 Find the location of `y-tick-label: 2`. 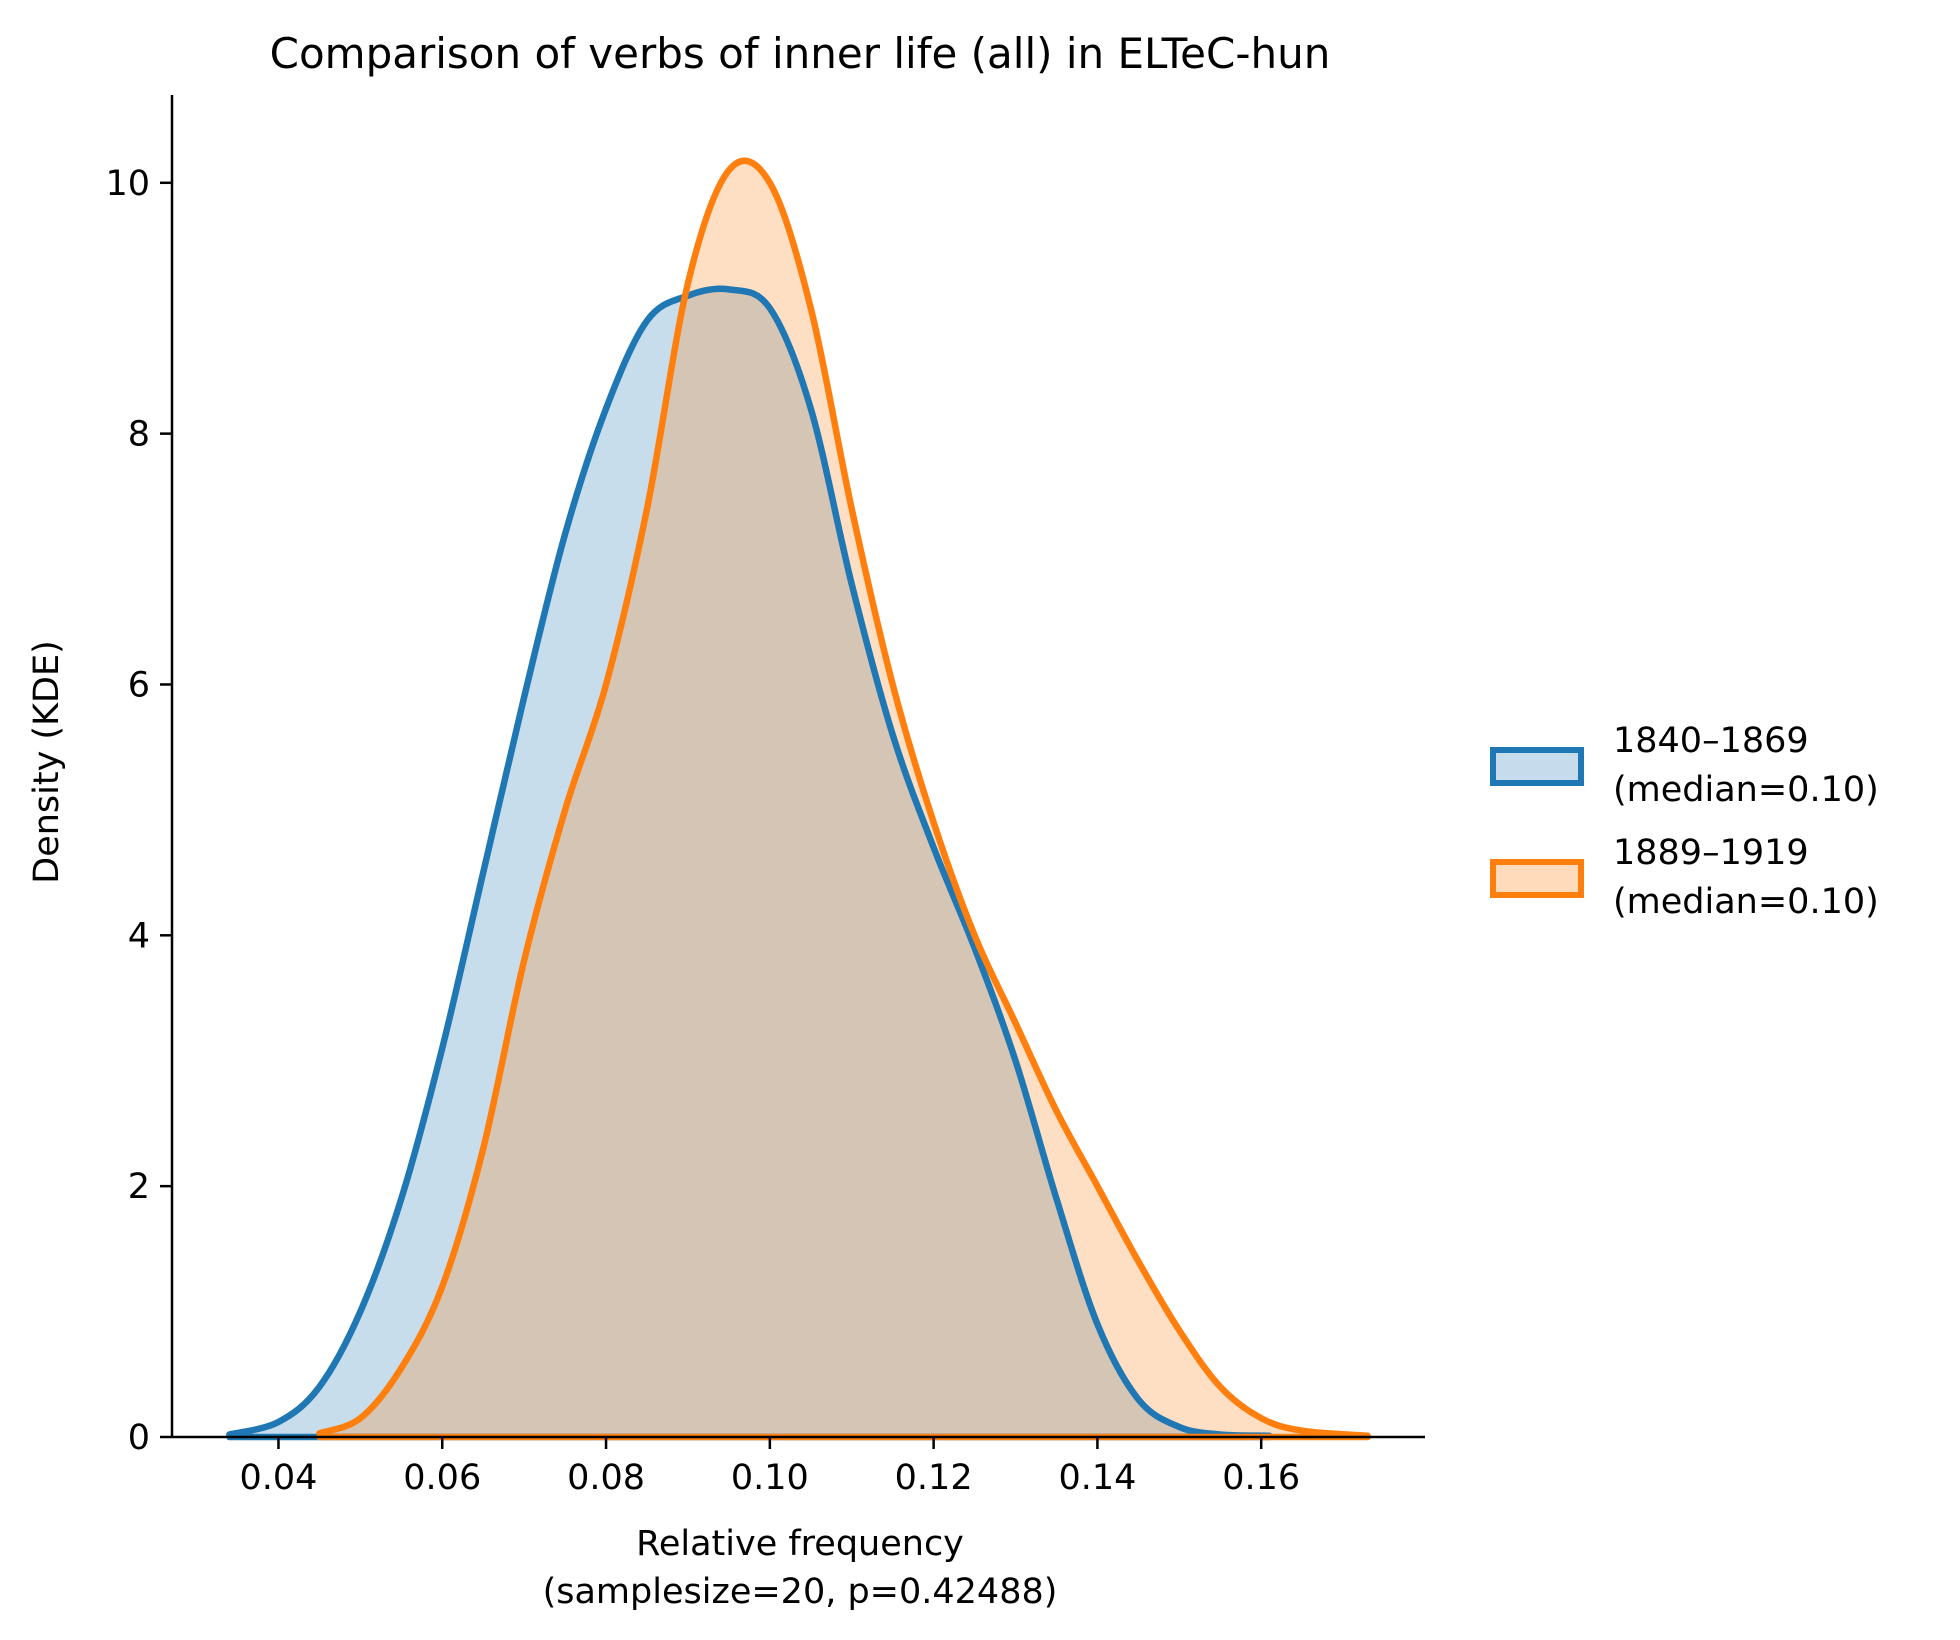

y-tick-label: 2 is located at coordinates (139, 1187).